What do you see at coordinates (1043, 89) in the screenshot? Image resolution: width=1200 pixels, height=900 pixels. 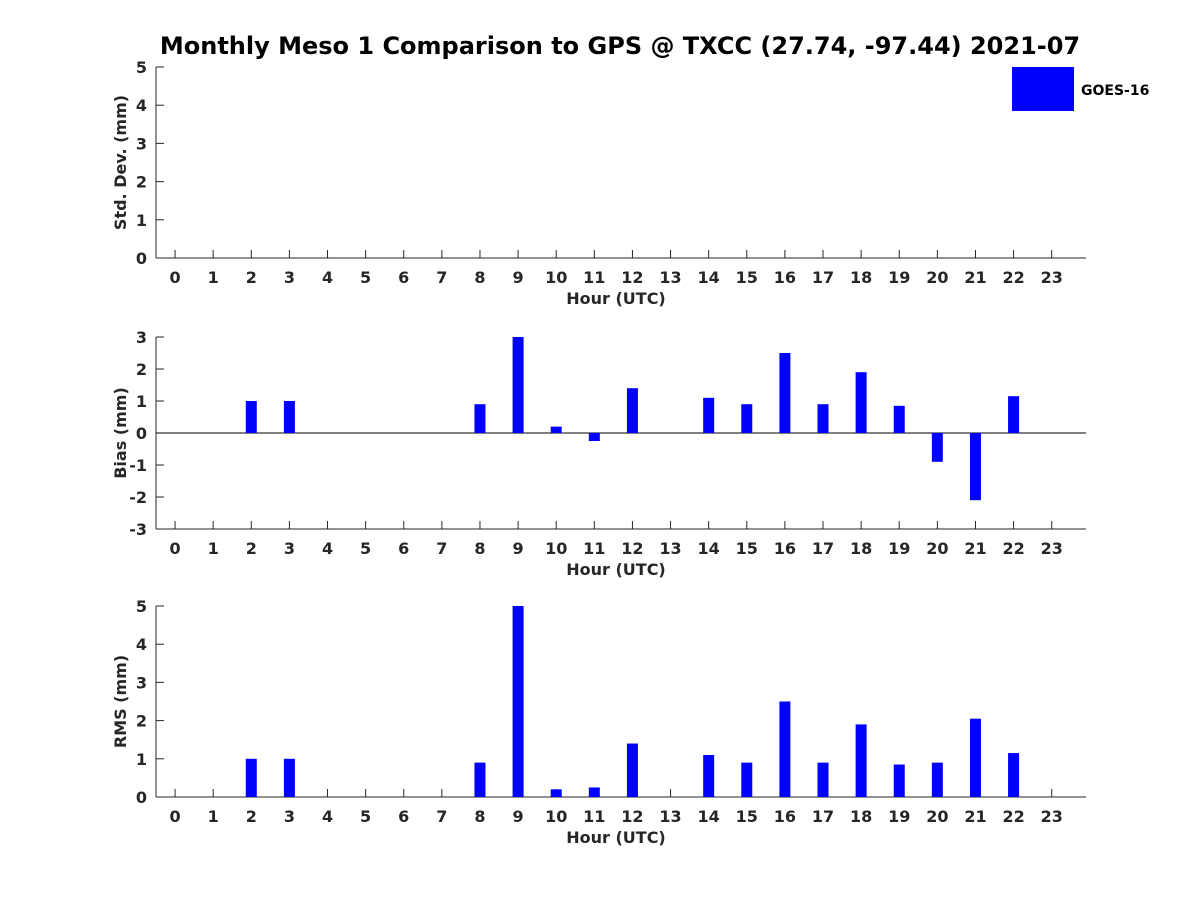 I see `legend-swatch` at bounding box center [1043, 89].